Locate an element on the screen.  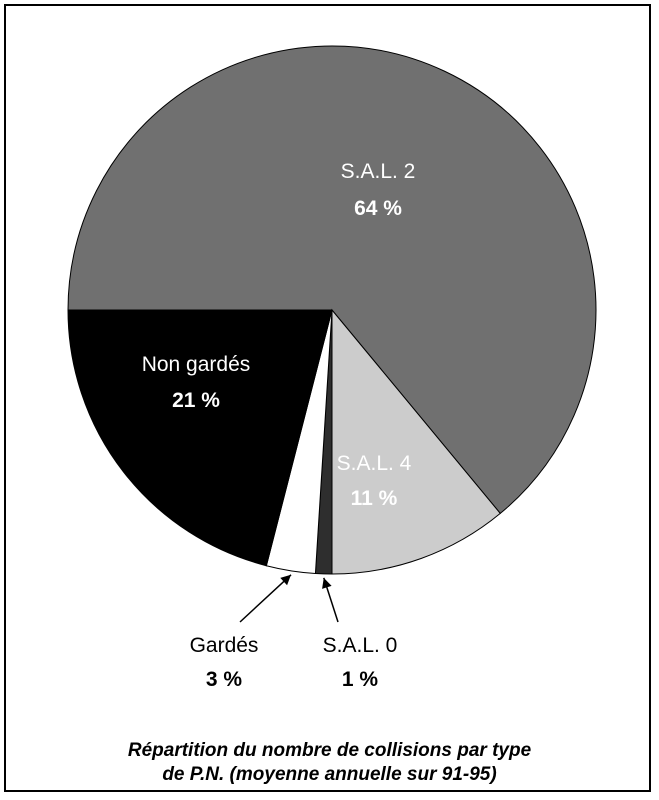
slice-label: Non gardés is located at coordinates (196, 364).